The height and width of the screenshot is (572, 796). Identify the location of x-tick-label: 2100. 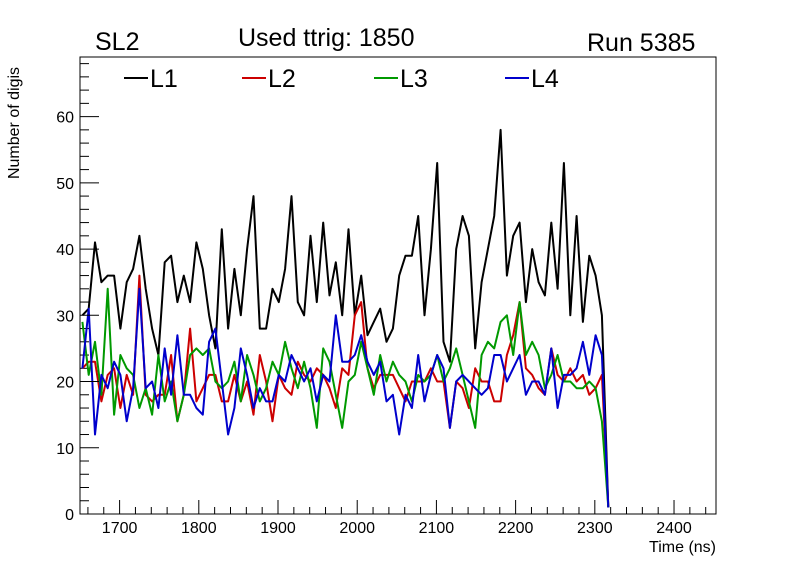
(437, 528).